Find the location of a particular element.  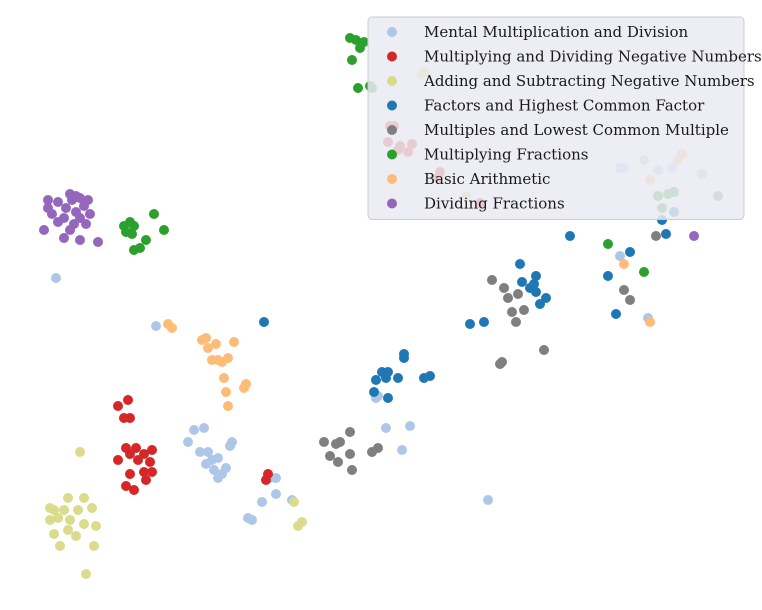

legend-label-3: Factors and Highest Common Factor is located at coordinates (564, 106).